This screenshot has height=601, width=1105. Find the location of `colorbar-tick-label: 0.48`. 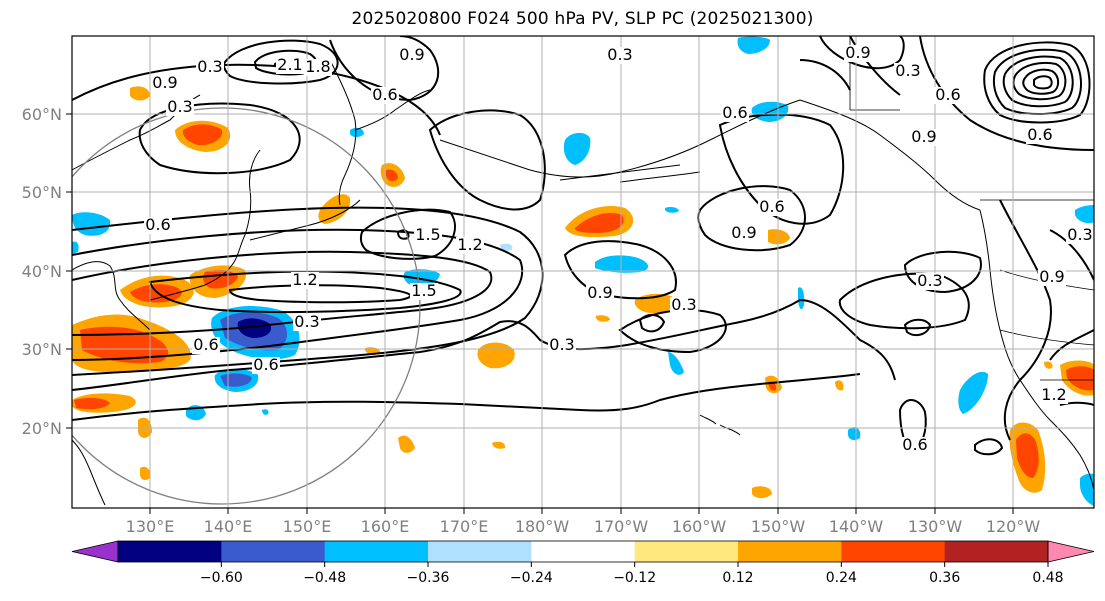

colorbar-tick-label: 0.48 is located at coordinates (1047, 578).